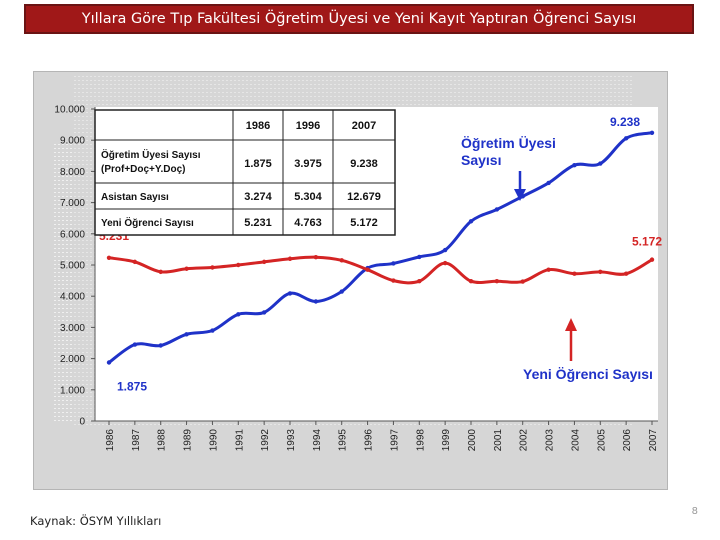  Describe the element at coordinates (143, 169) in the screenshot. I see `table-row-label-line: (Prof+Doç+Y.Doç)` at that location.